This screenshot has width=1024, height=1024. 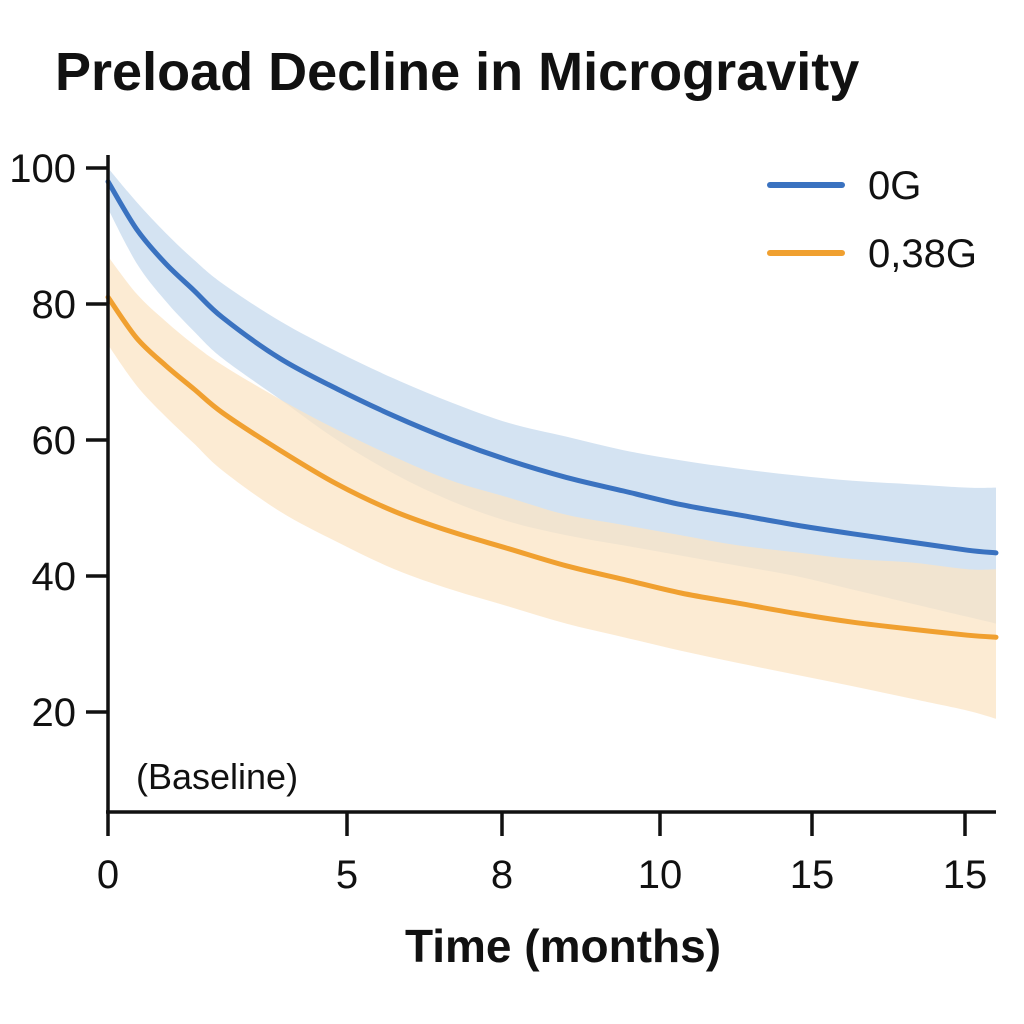 I want to click on y-tick-label: 60, so click(x=54, y=441).